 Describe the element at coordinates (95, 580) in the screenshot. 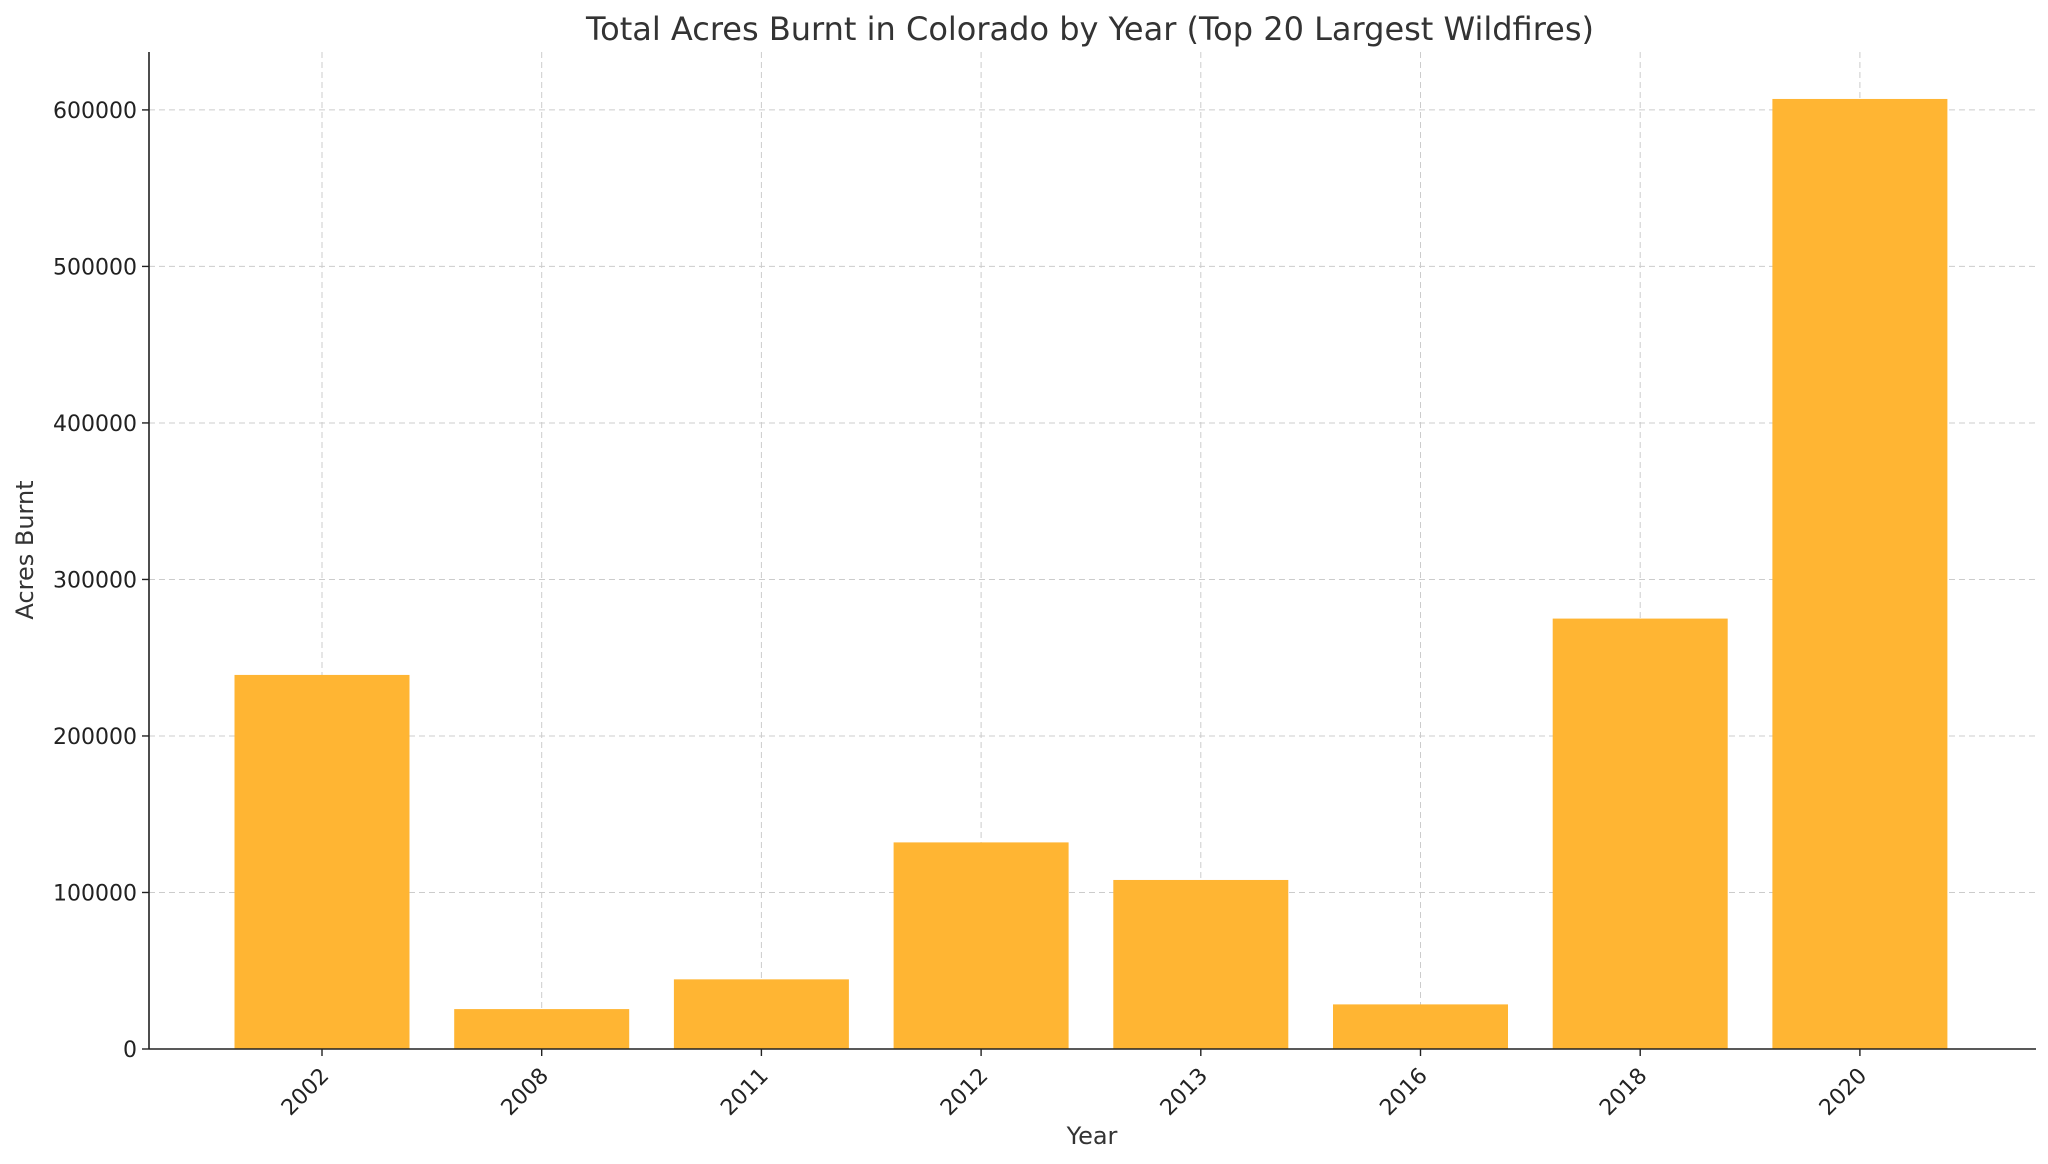

I see `y-tick-label: 300000` at that location.